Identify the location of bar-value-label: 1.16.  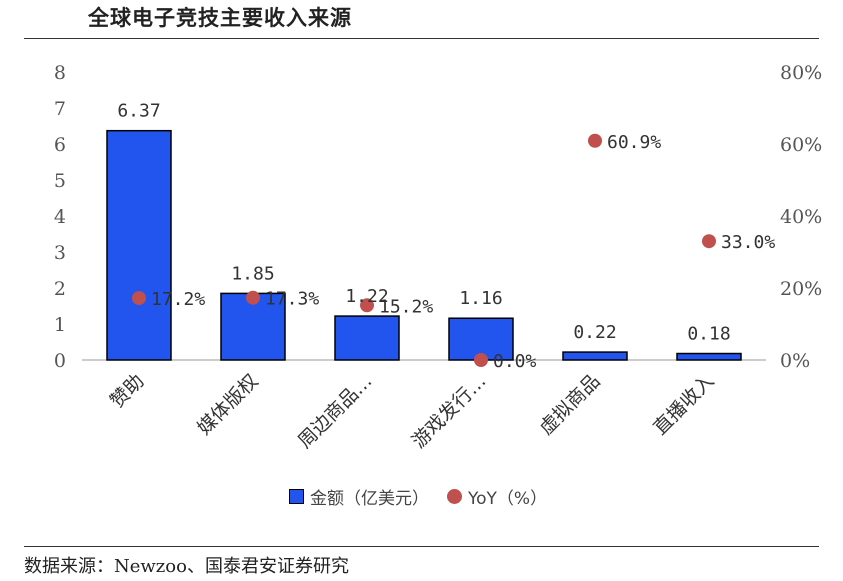
(480, 298).